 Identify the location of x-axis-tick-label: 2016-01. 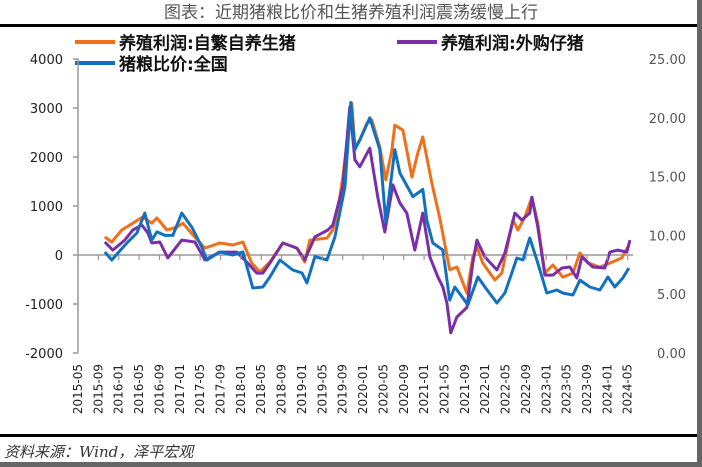
(119, 389).